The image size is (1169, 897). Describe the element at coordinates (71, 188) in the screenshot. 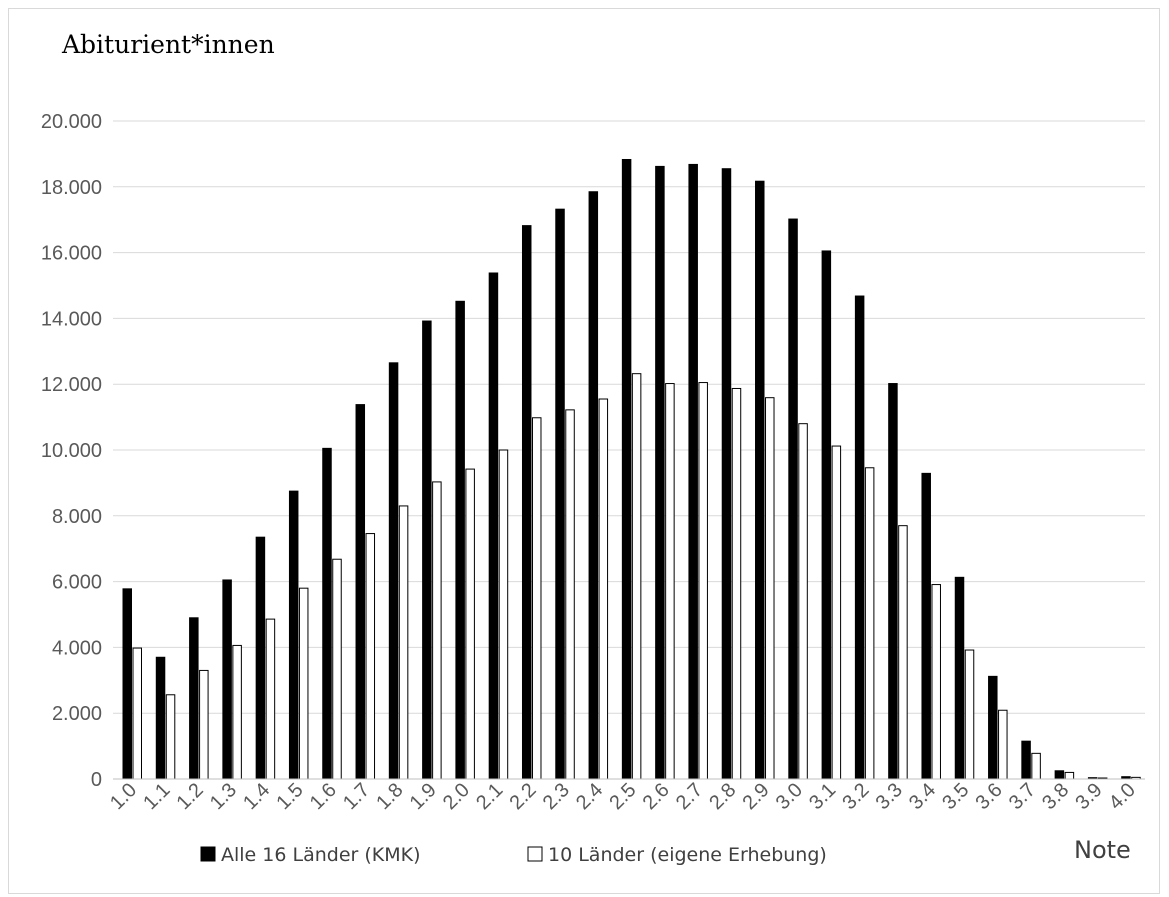

I see `y-tick-label: 18.000` at that location.